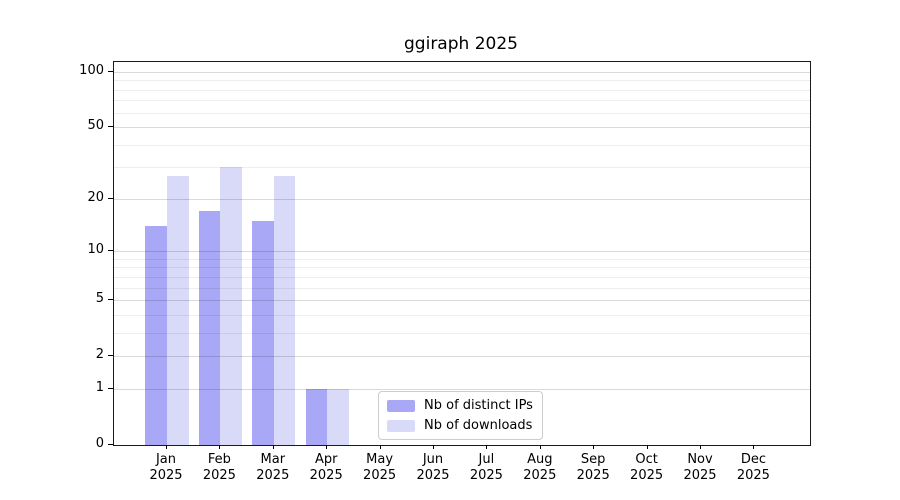  Describe the element at coordinates (401, 425) in the screenshot. I see `legend-swatch-downloads` at that location.